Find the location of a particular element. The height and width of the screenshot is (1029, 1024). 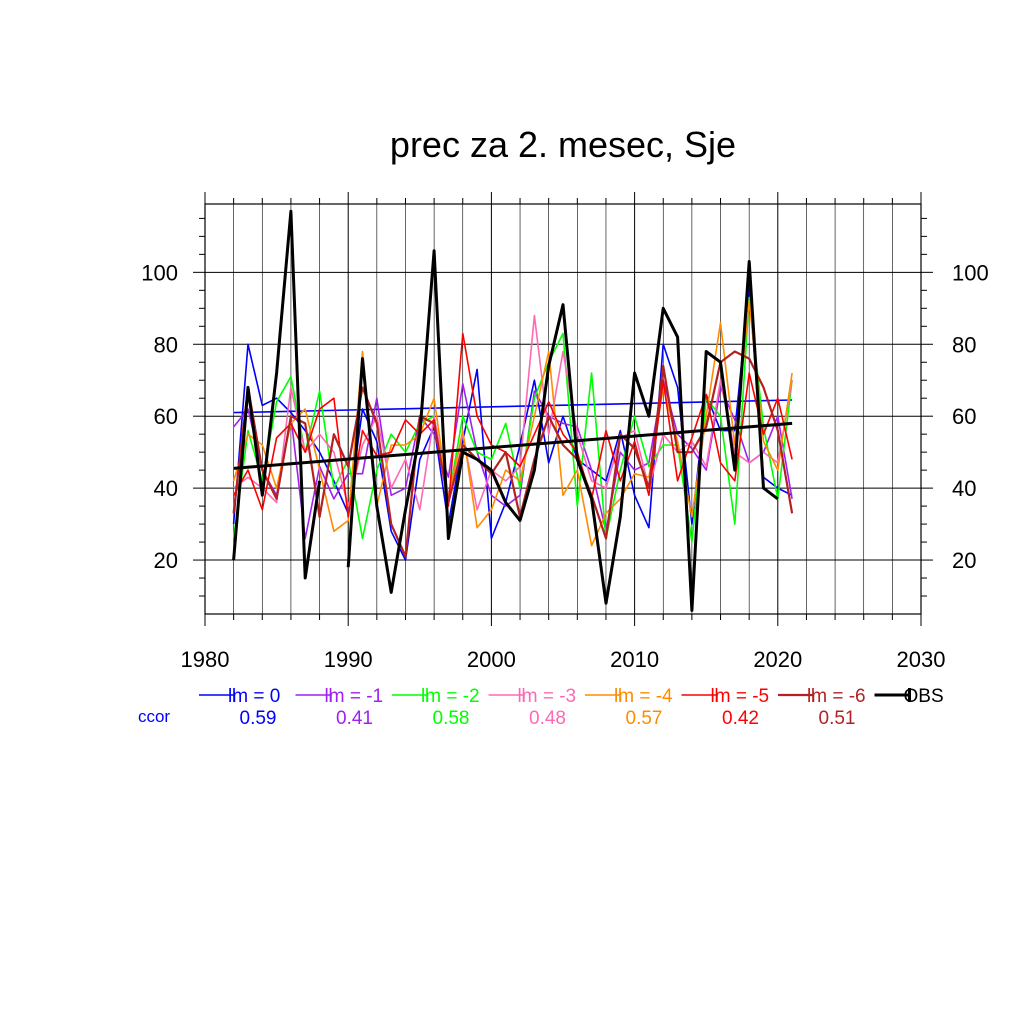

x-tick-label: 2000 is located at coordinates (491, 659).